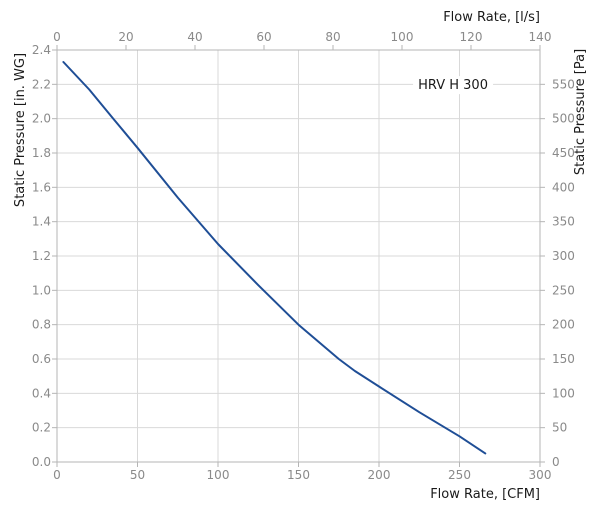 This screenshot has height=507, width=595. I want to click on x2-tick-label: 0, so click(57, 37).